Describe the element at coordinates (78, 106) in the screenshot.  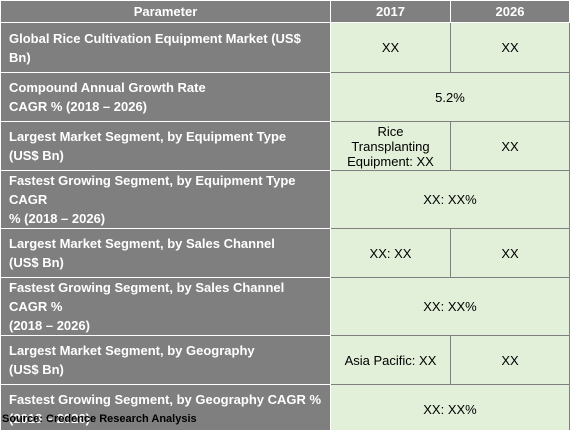
I see `parameter-line: CAGR % (2018 – 2026)` at that location.